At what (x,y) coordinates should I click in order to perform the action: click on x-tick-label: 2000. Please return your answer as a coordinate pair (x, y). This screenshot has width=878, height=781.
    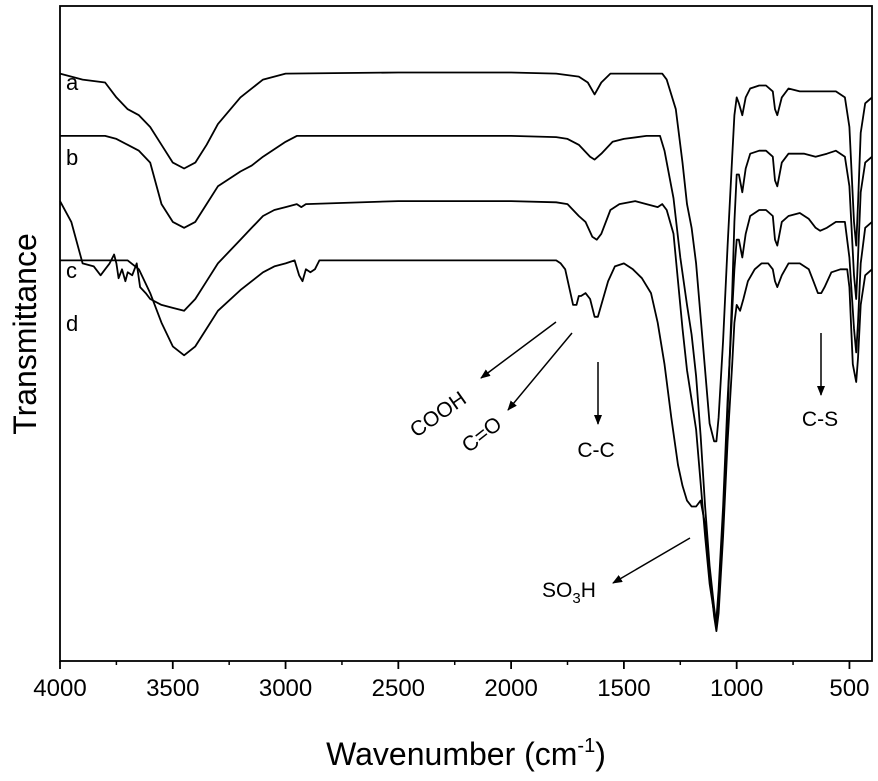
    Looking at the image, I should click on (510, 688).